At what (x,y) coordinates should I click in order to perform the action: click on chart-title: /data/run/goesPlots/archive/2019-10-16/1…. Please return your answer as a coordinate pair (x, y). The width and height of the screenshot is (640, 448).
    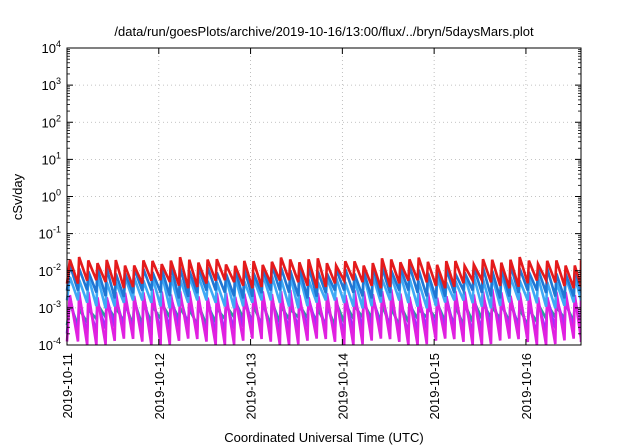
    Looking at the image, I should click on (324, 31).